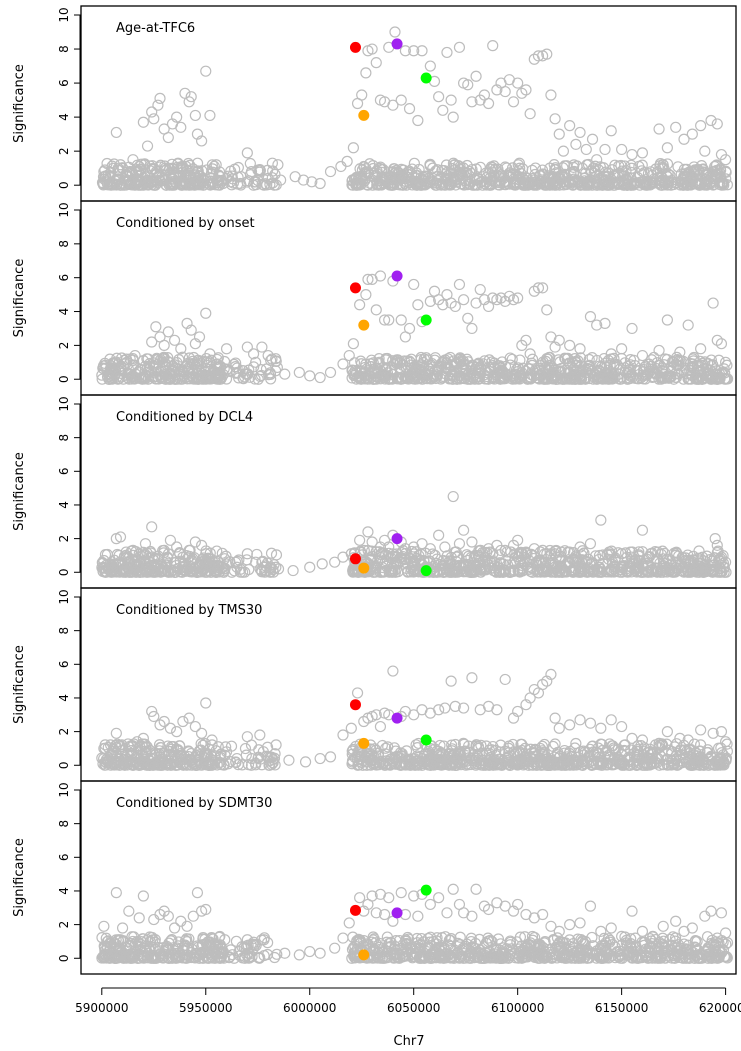  What do you see at coordinates (364, 325) in the screenshot?
I see `highlight-point-orange` at bounding box center [364, 325].